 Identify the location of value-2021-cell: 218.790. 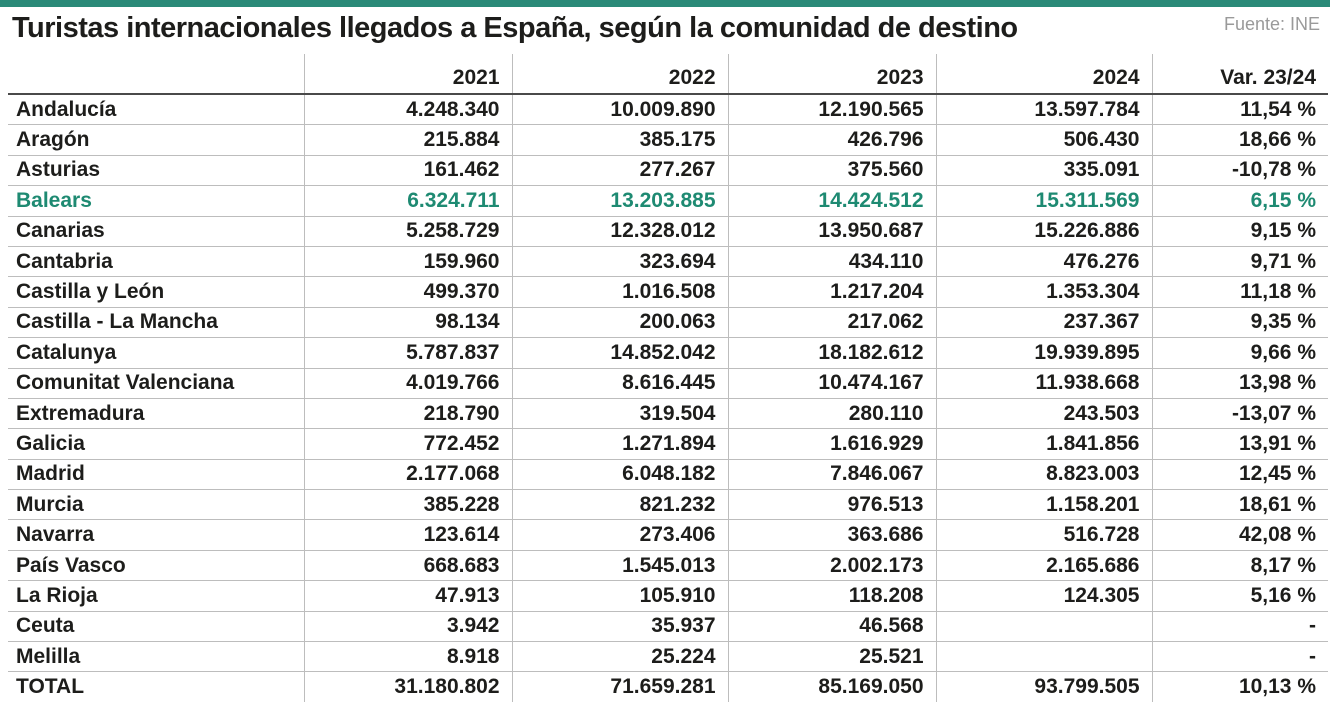
(407, 414).